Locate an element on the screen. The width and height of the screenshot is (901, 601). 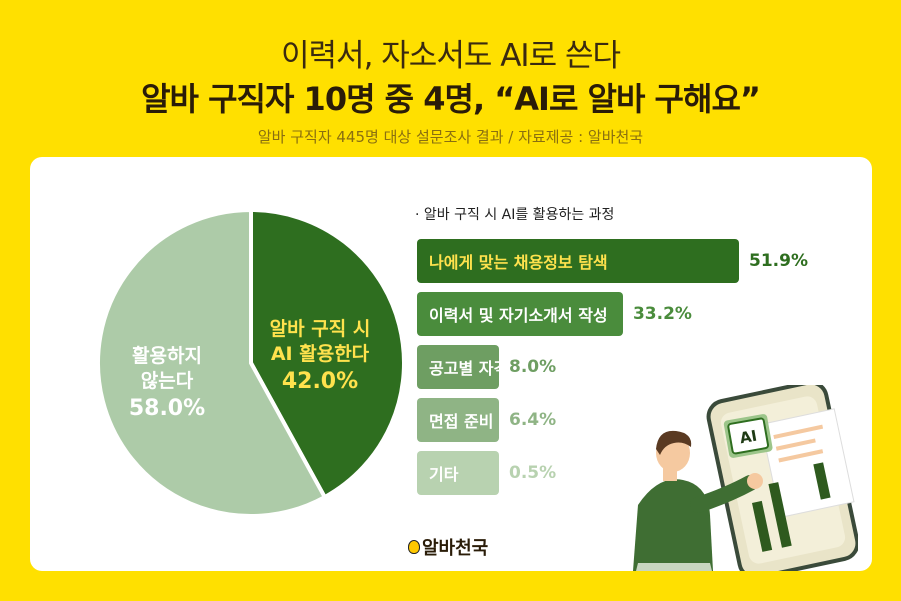
pie-label-not-used-line1: 활용하지 is located at coordinates (167, 356).